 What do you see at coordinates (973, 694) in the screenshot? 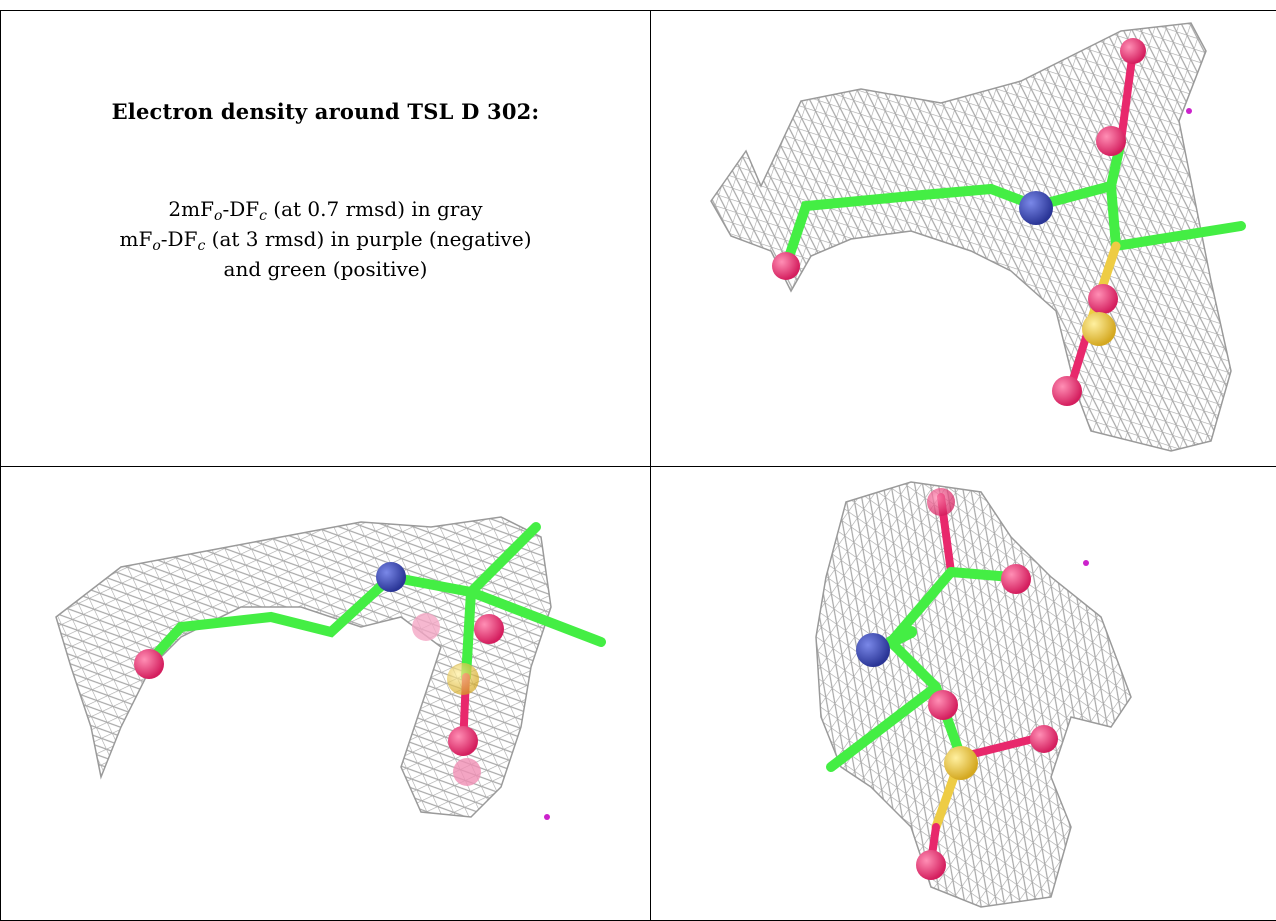
I see `density-mesh` at bounding box center [973, 694].